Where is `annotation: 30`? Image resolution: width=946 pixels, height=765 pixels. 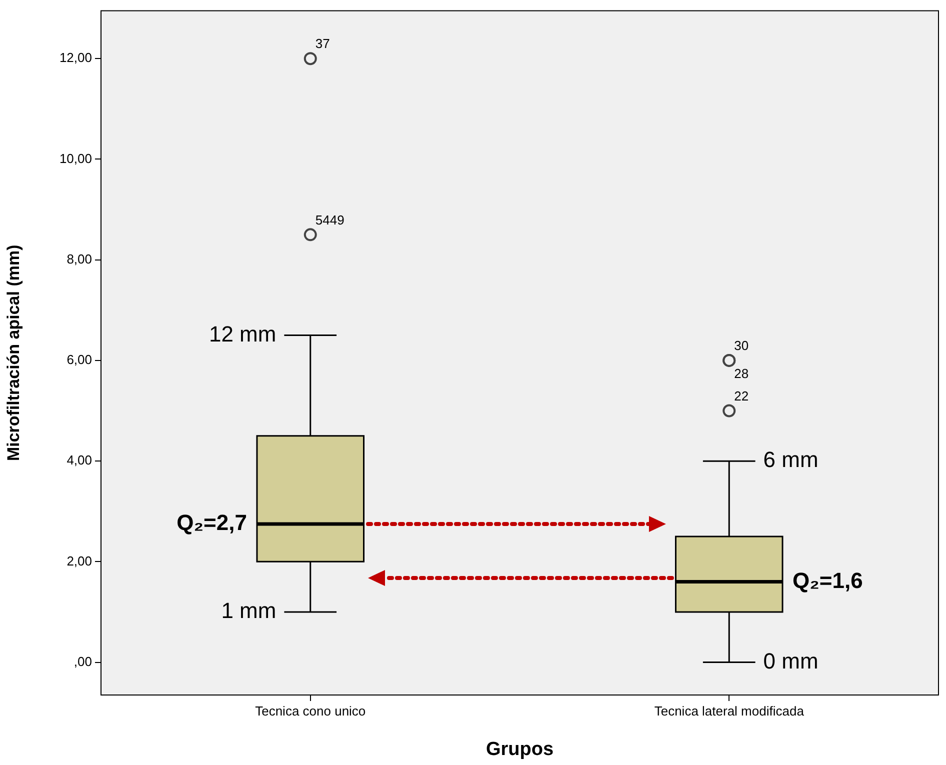
annotation: 30 is located at coordinates (741, 346).